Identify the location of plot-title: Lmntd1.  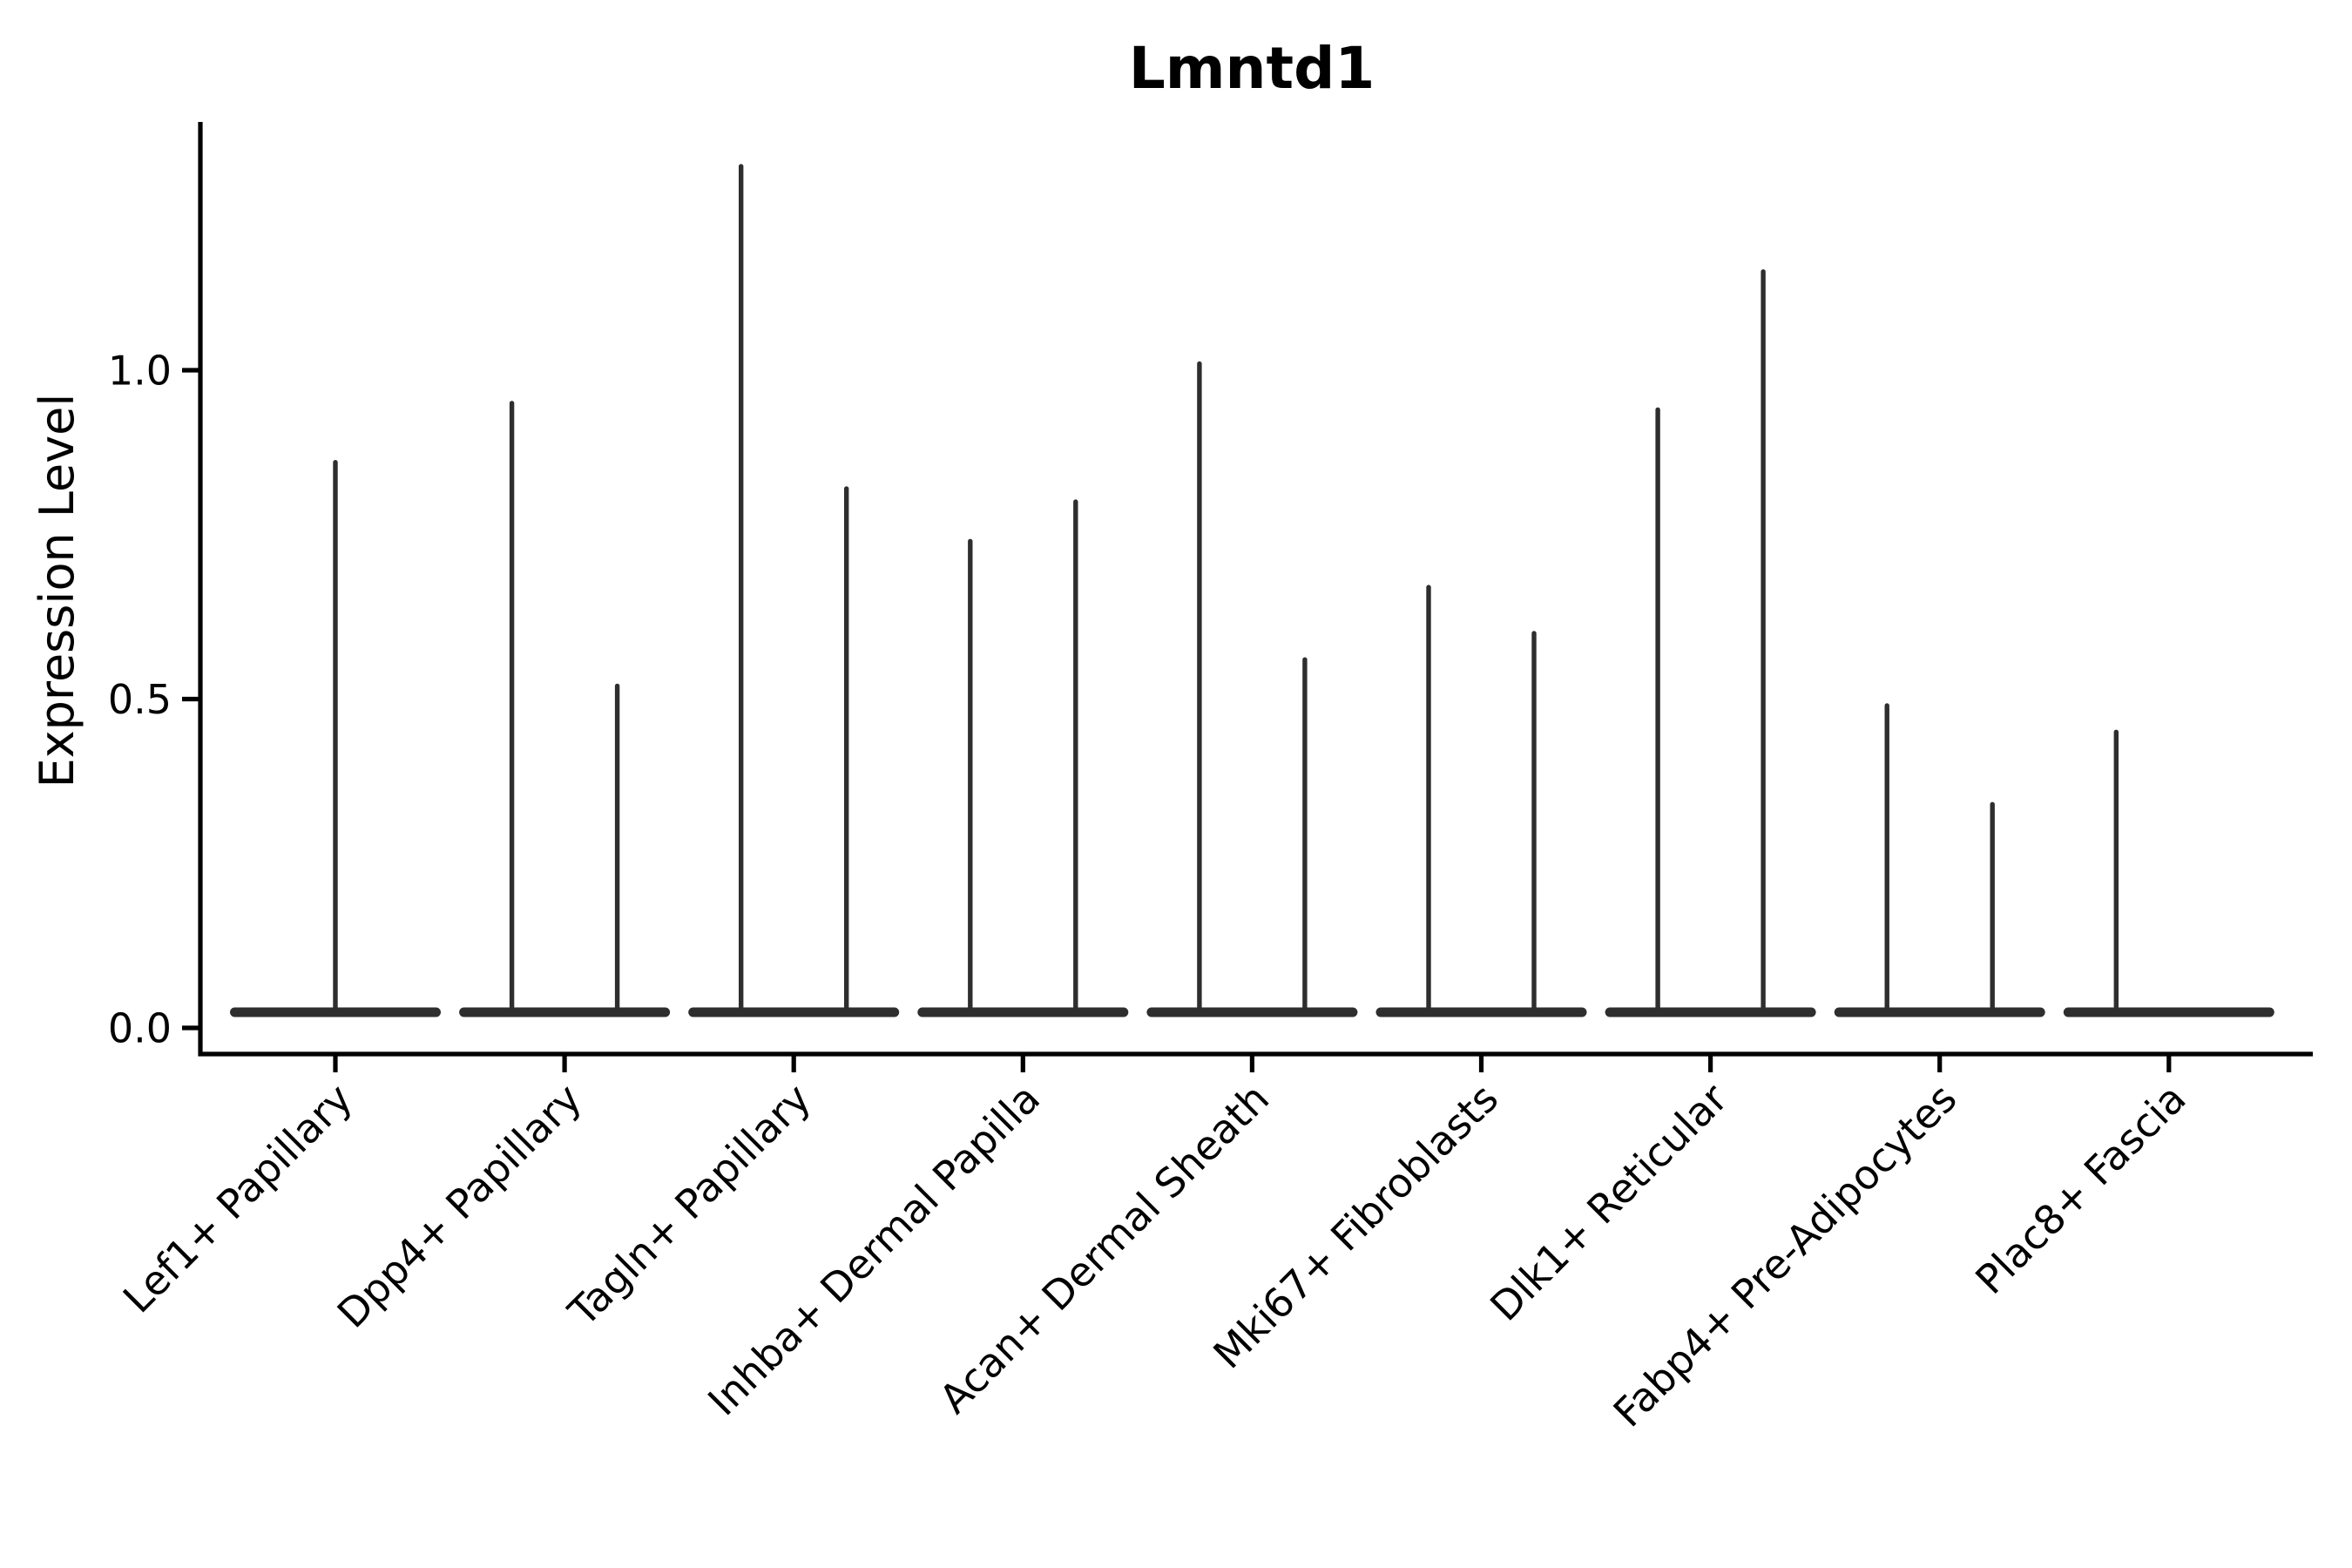
(1252, 68).